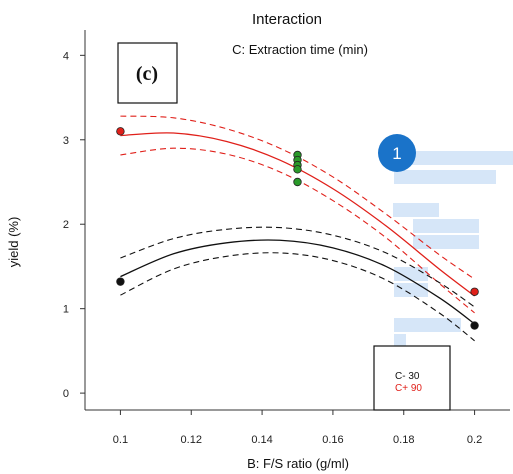  What do you see at coordinates (13, 242) in the screenshot?
I see `y-axis-title: yield (%)` at bounding box center [13, 242].